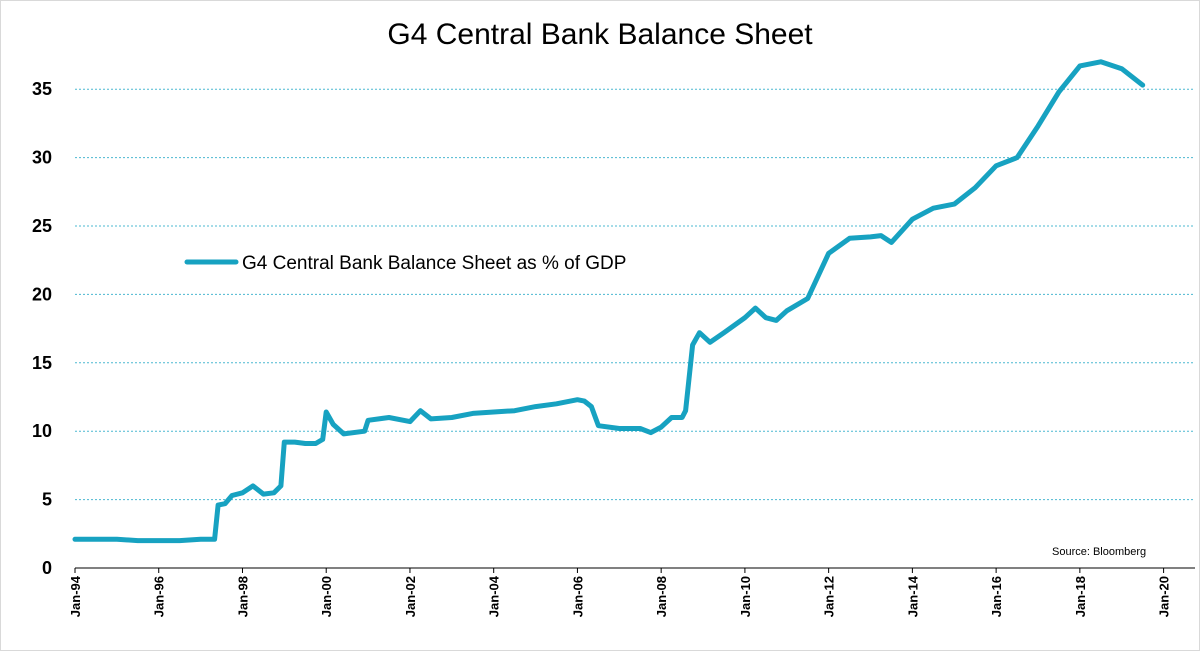 The width and height of the screenshot is (1200, 651). I want to click on y-tick-label: 5, so click(47, 500).